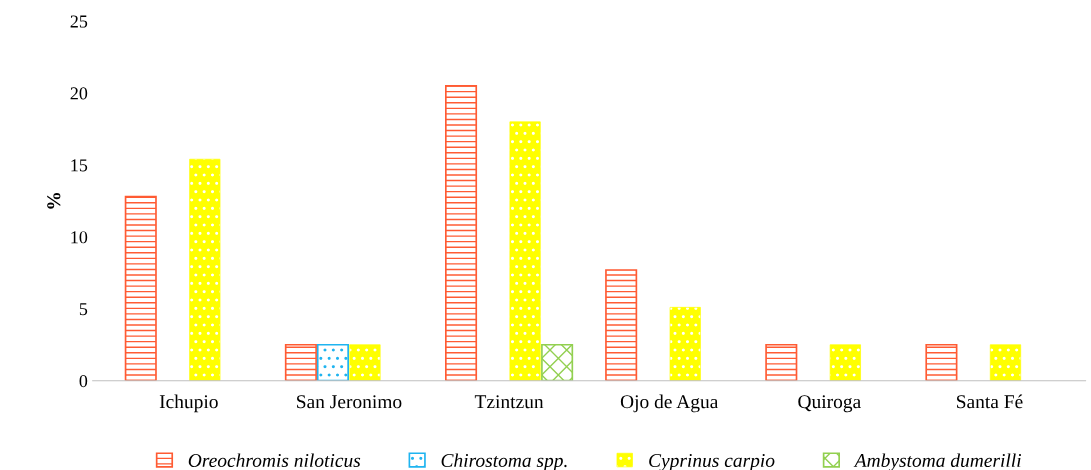 The width and height of the screenshot is (1091, 470). What do you see at coordinates (79, 237) in the screenshot?
I see `y-tick-label: 10` at bounding box center [79, 237].